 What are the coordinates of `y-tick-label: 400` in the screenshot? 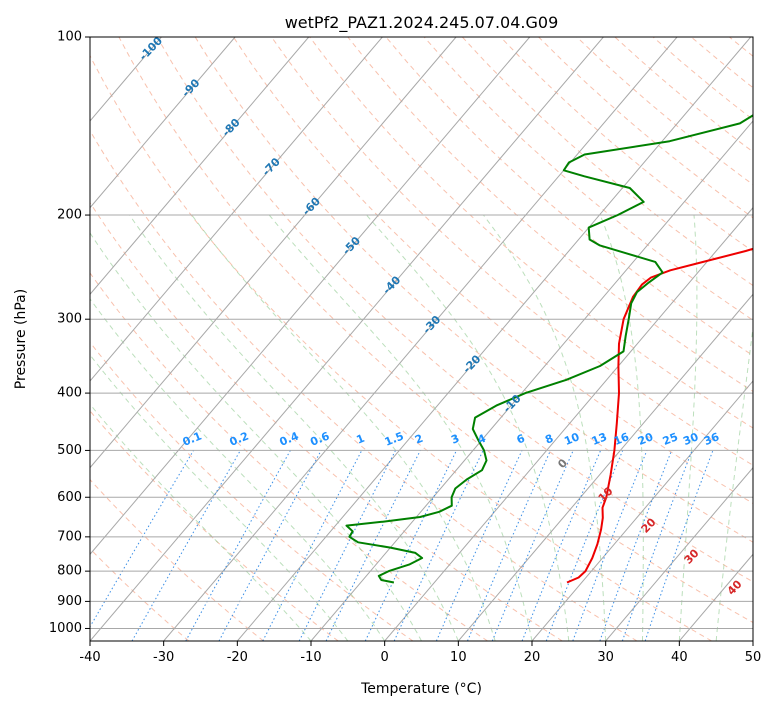 It's located at (69, 393).